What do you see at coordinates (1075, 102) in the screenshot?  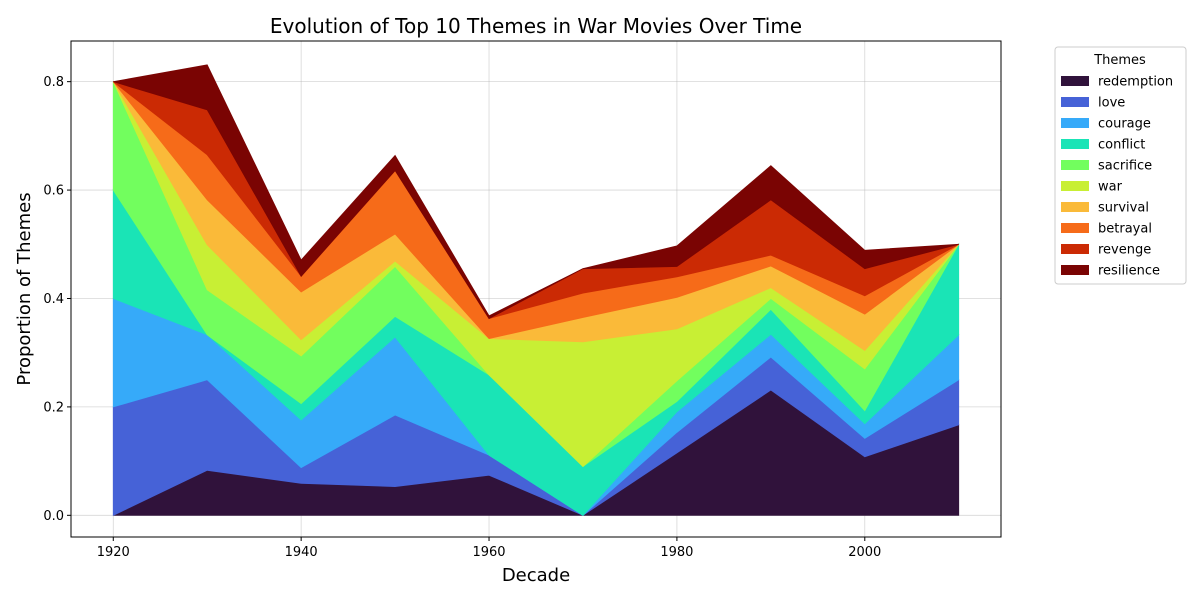 I see `legend-swatch-love` at bounding box center [1075, 102].